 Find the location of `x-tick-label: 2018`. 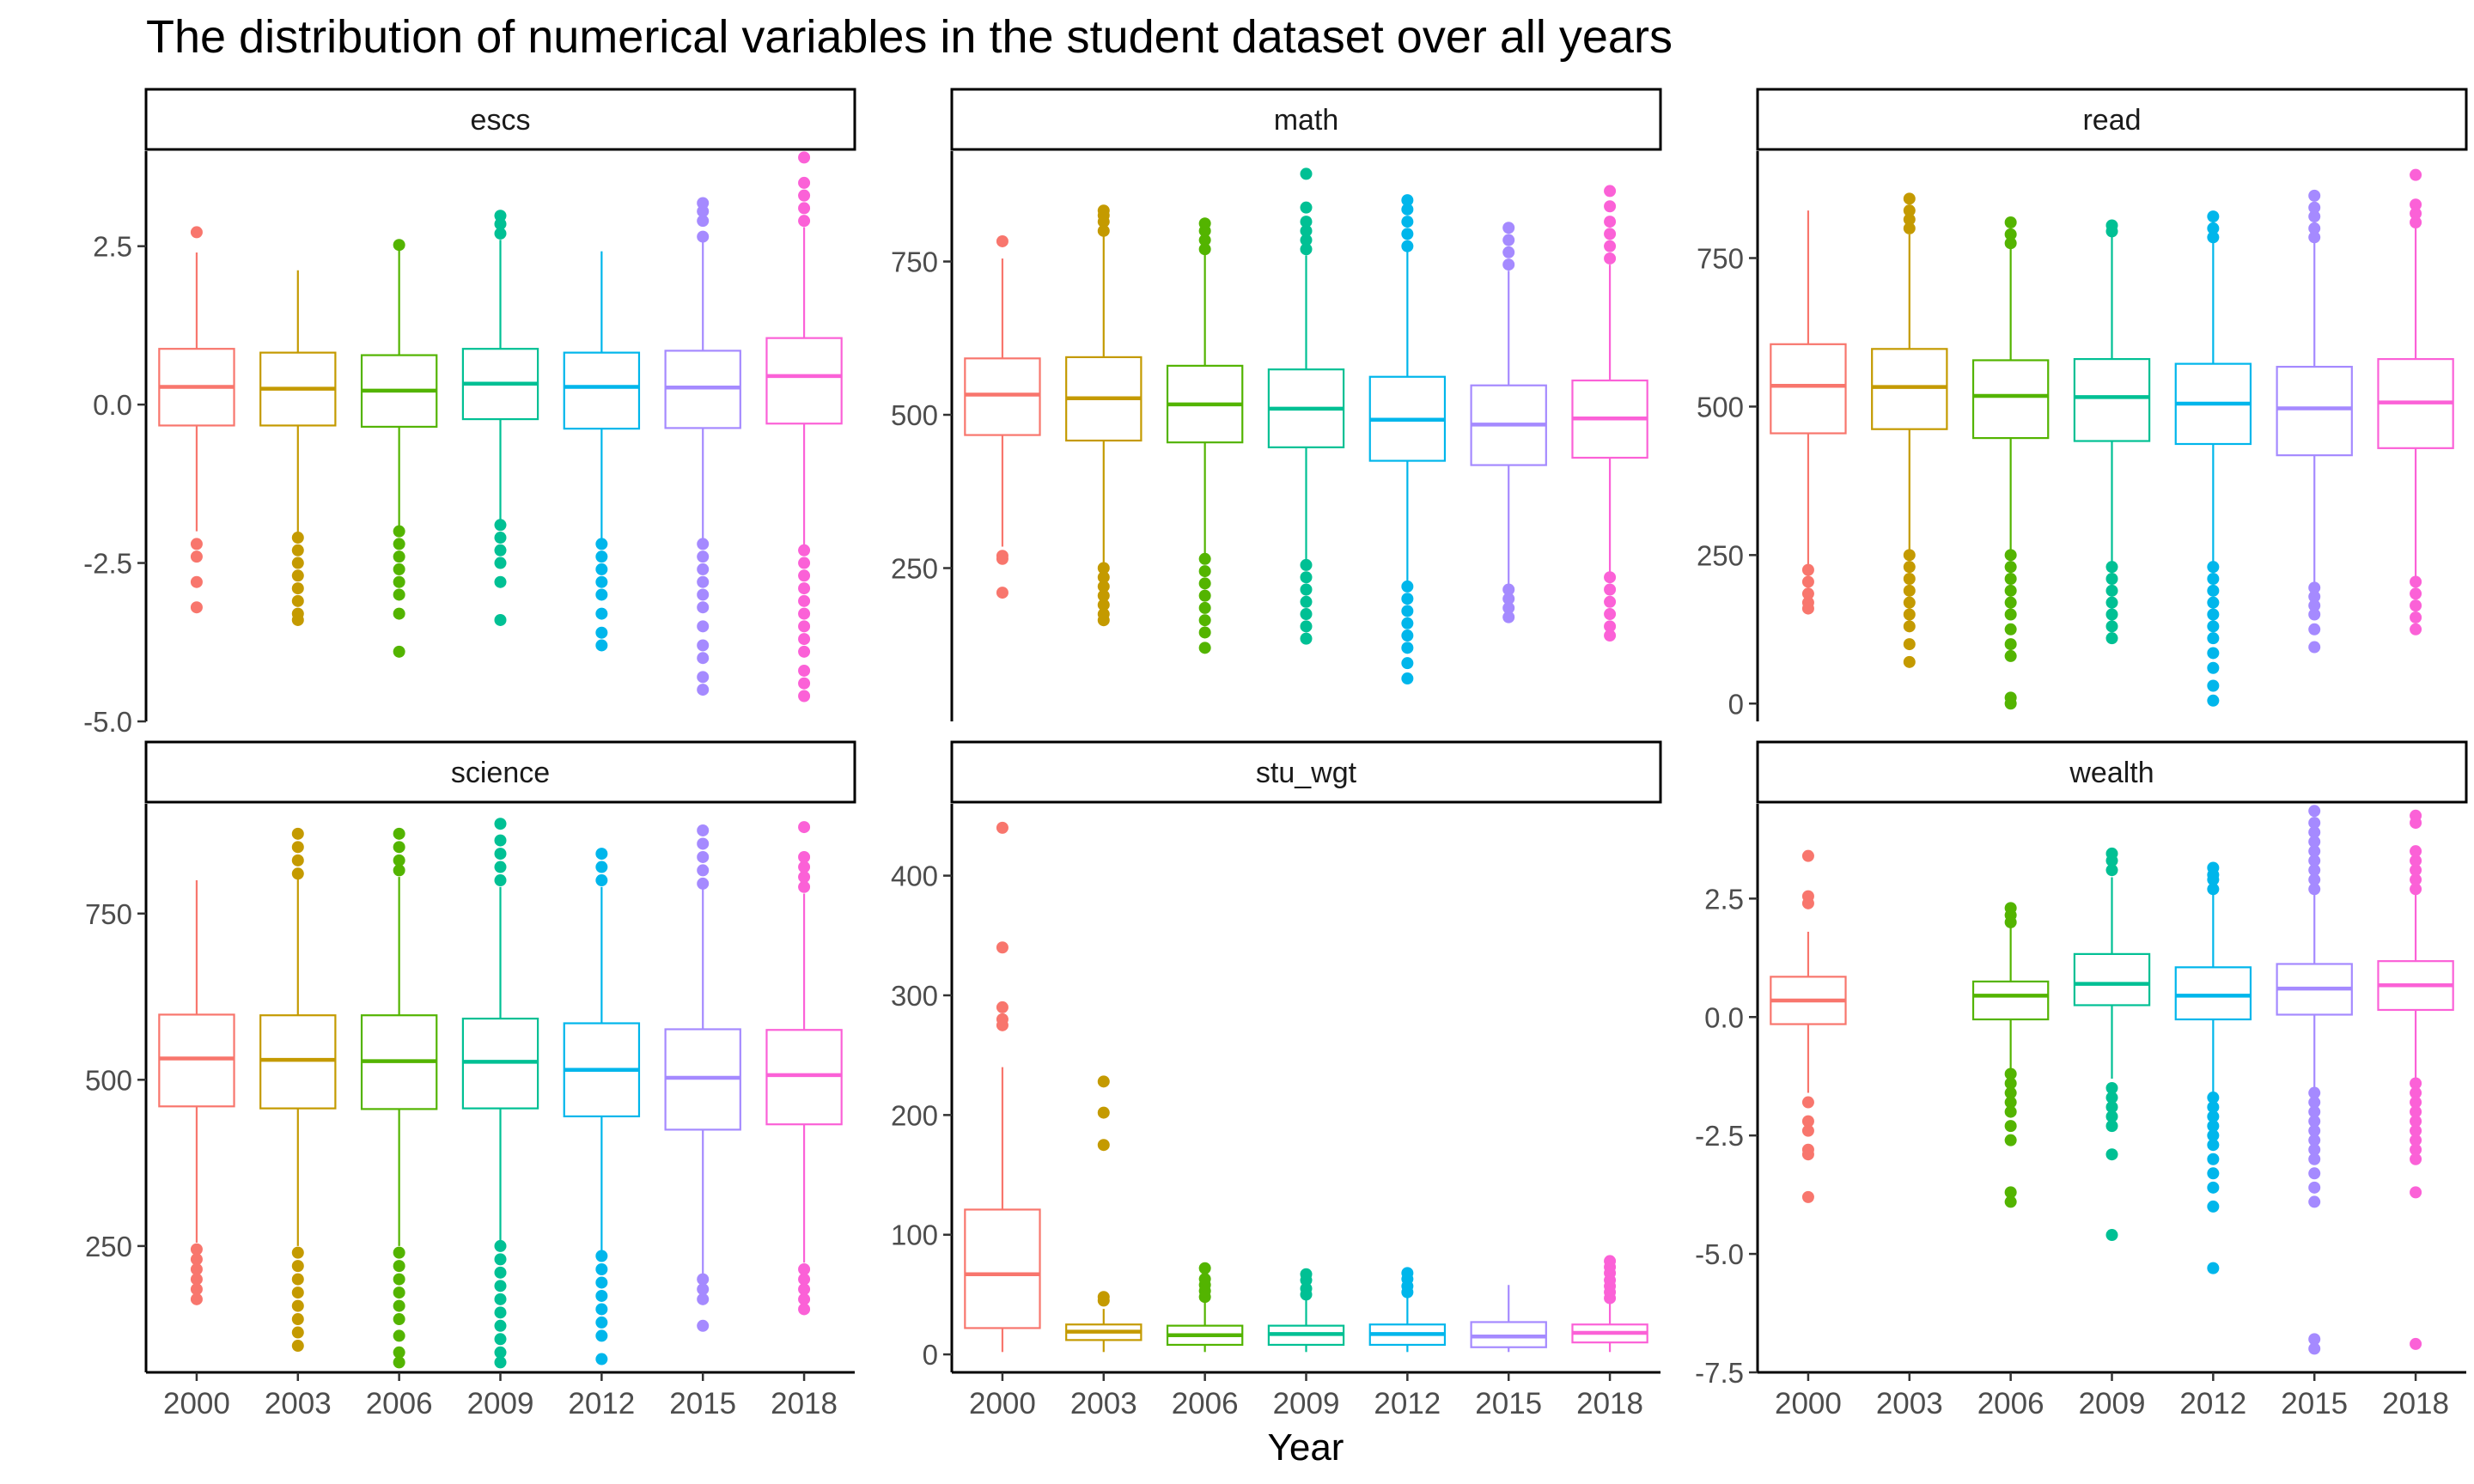

x-tick-label: 2018 is located at coordinates (2415, 1403).